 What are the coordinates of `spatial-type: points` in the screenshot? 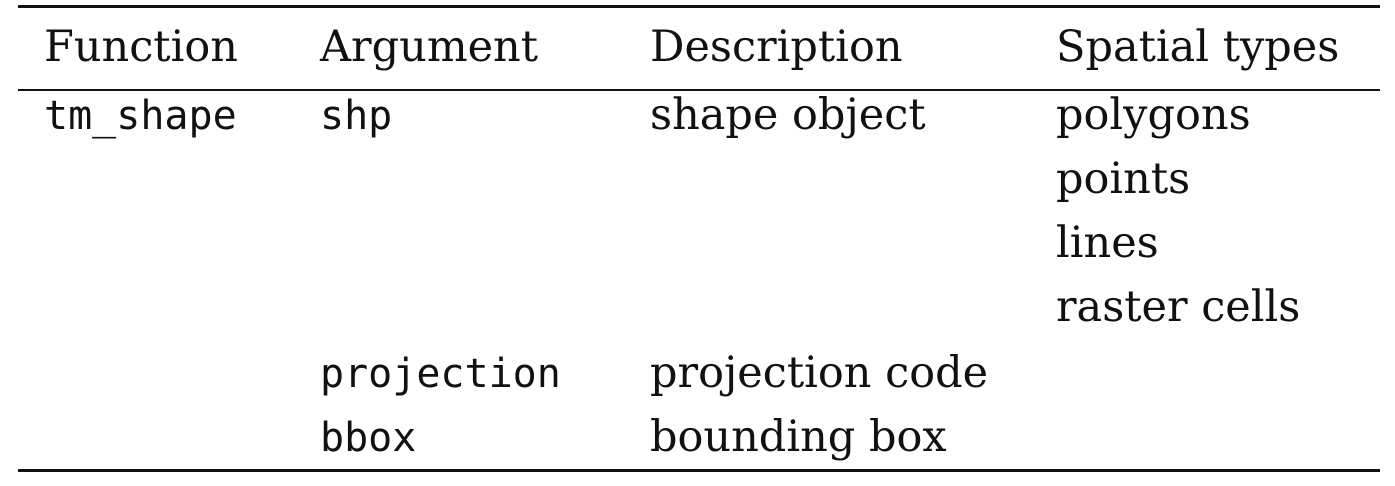 It's located at (1123, 179).